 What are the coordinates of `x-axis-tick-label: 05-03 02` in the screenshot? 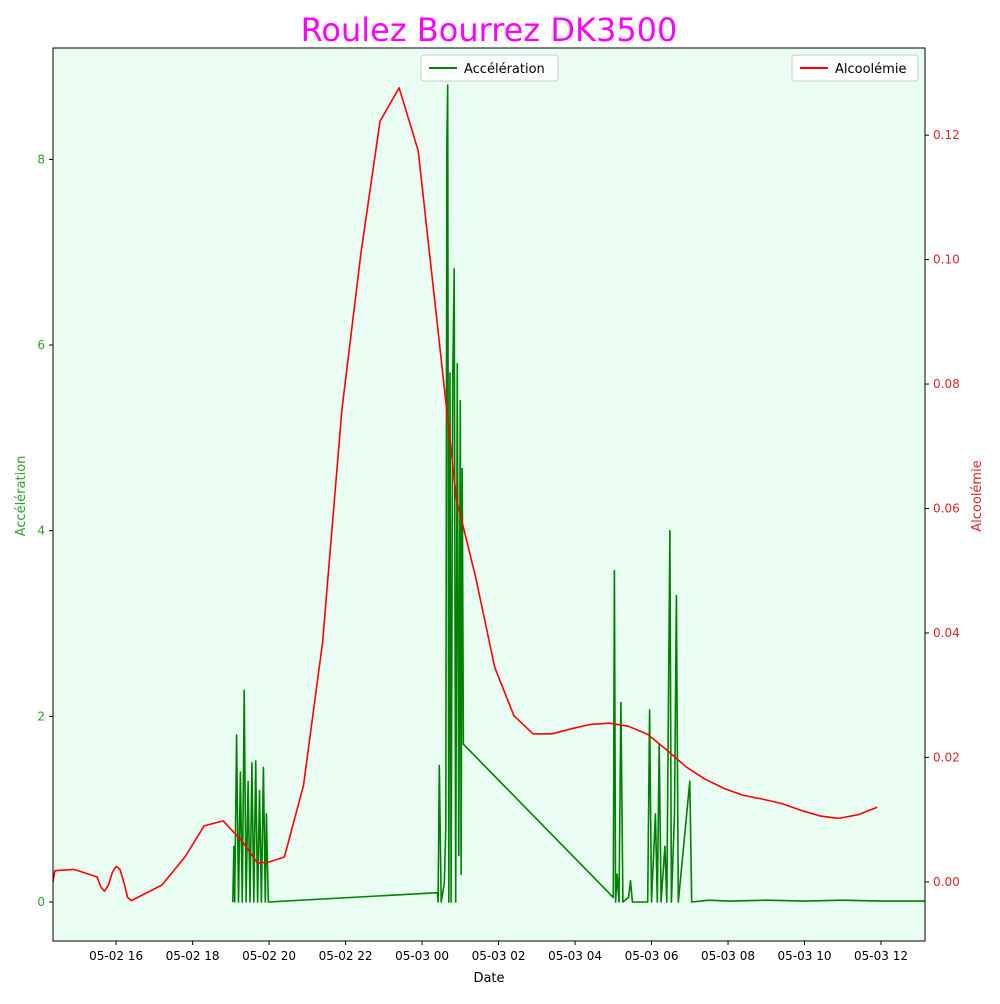 It's located at (499, 956).